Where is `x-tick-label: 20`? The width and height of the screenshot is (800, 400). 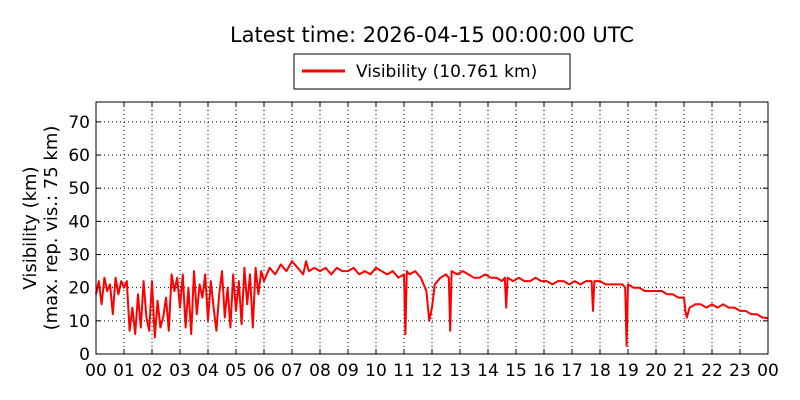
x-tick-label: 20 is located at coordinates (656, 371).